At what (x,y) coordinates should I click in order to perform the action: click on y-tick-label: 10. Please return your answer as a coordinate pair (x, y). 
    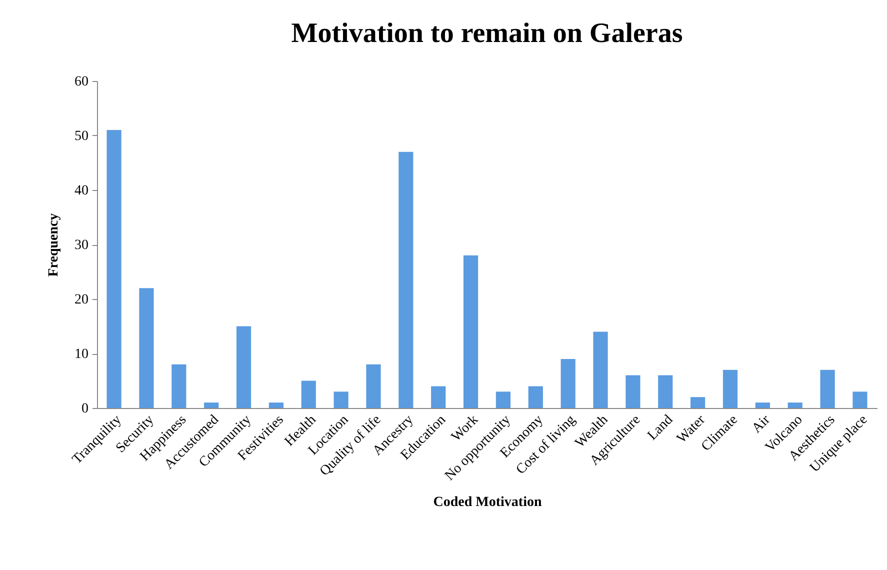
    Looking at the image, I should click on (81, 354).